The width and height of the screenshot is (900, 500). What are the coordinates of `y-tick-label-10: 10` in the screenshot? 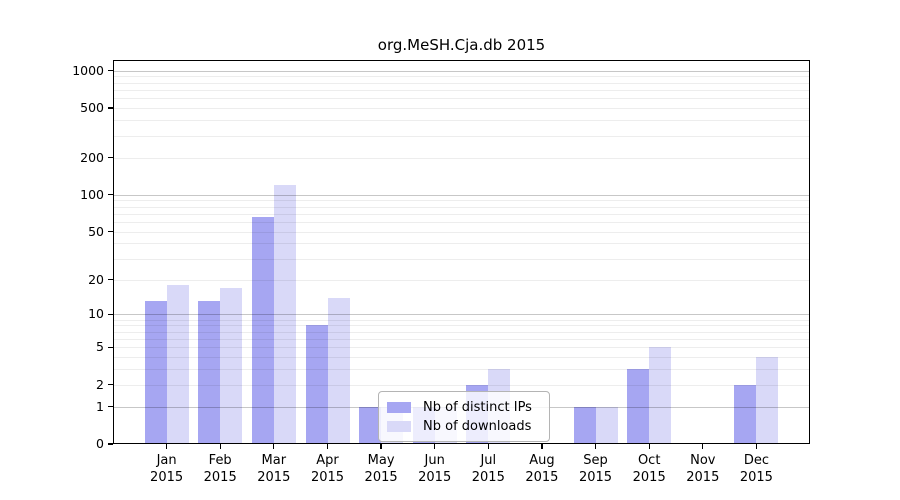 It's located at (96, 314).